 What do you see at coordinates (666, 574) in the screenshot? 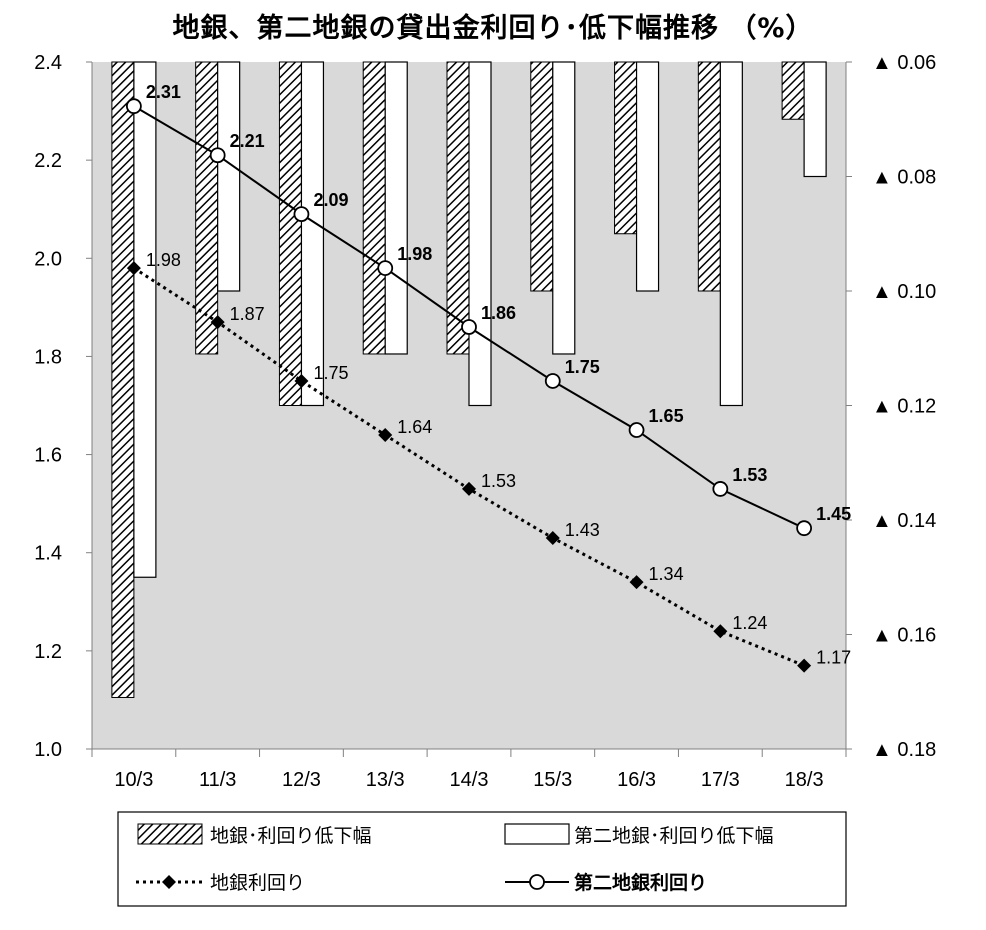
I see `data-label-chigin-yield-6: 1.34` at bounding box center [666, 574].